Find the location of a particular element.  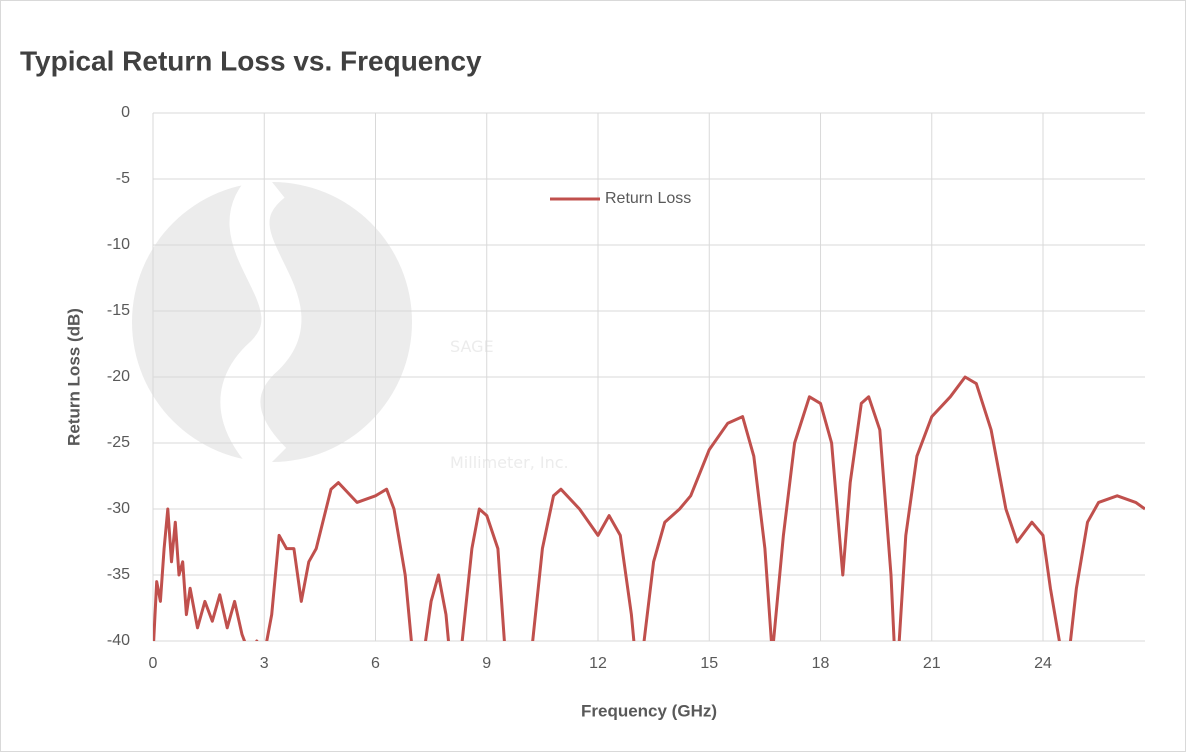

chart-title: Typical Return Loss vs. Frequency is located at coordinates (251, 60).